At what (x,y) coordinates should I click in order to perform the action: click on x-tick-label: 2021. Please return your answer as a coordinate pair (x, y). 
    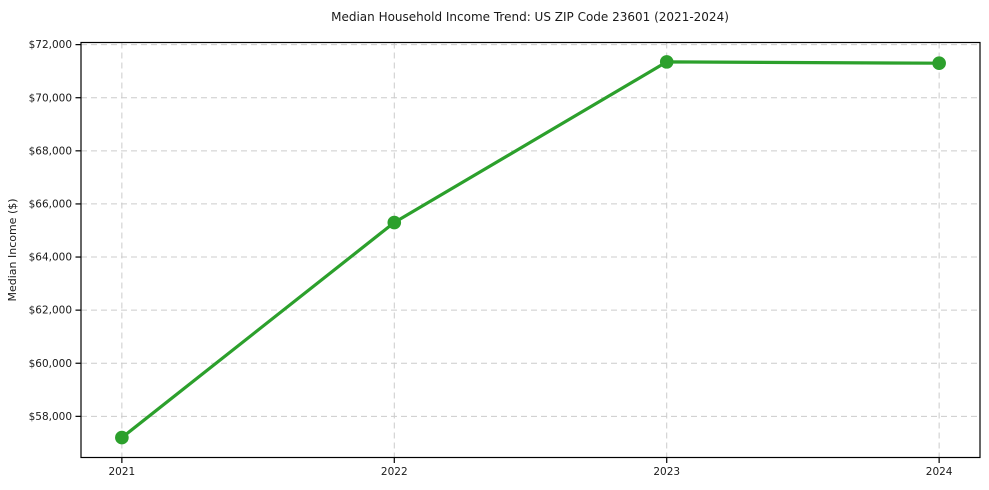
    Looking at the image, I should click on (121, 472).